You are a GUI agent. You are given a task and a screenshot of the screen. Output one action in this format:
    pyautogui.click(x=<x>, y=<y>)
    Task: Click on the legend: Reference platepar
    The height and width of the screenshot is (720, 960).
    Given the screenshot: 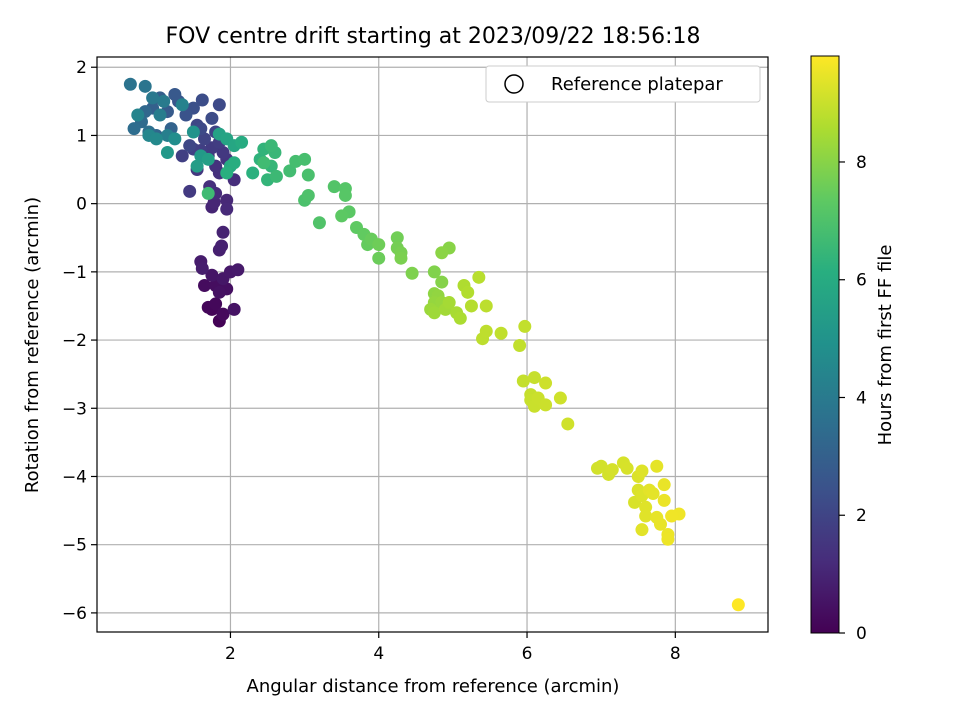 What is the action you would take?
    pyautogui.click(x=623, y=84)
    